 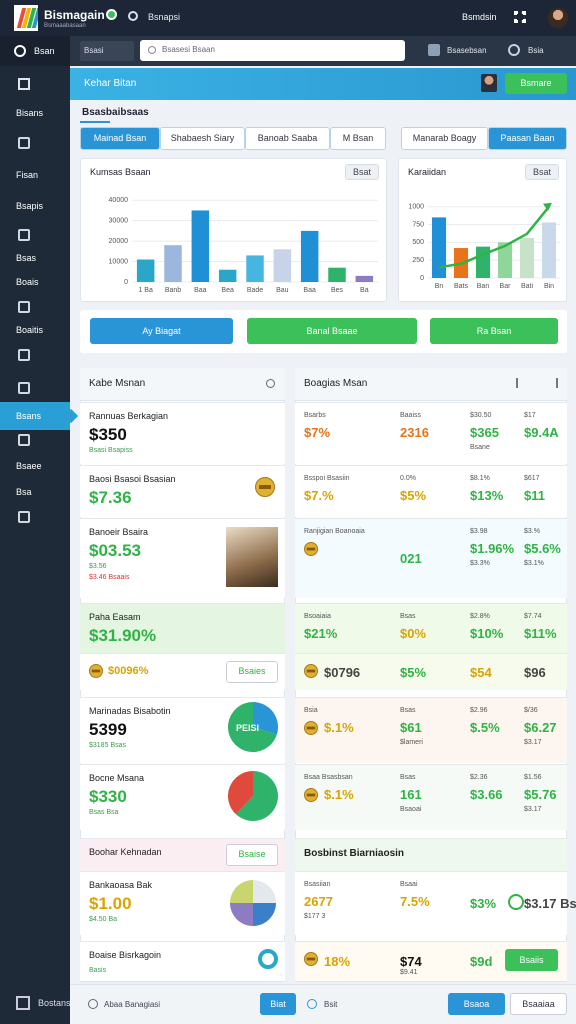 What do you see at coordinates (270, 383) in the screenshot?
I see `left-header-icon` at bounding box center [270, 383].